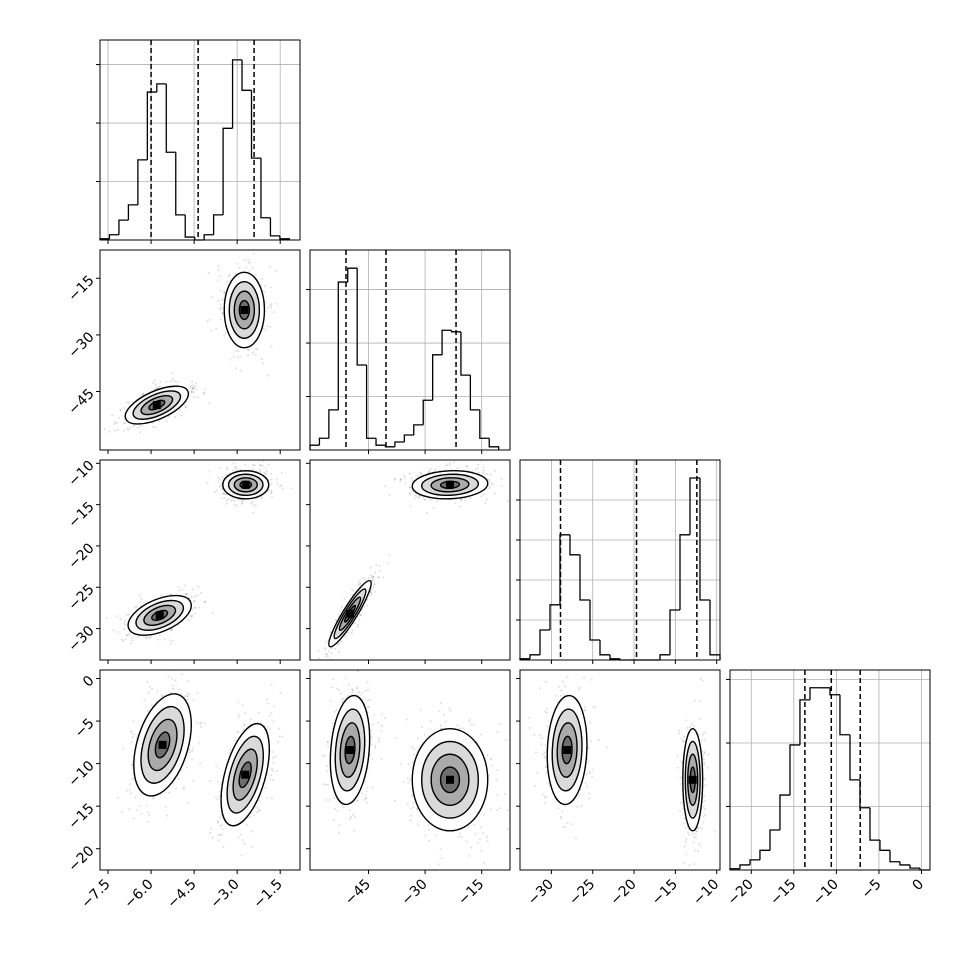 The height and width of the screenshot is (970, 970). I want to click on pair-panel, so click(415, 768).